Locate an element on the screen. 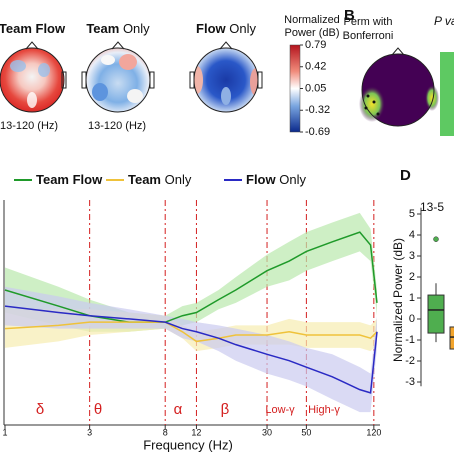 The width and height of the screenshot is (454, 454). x-tick-label: 3 is located at coordinates (89, 432).